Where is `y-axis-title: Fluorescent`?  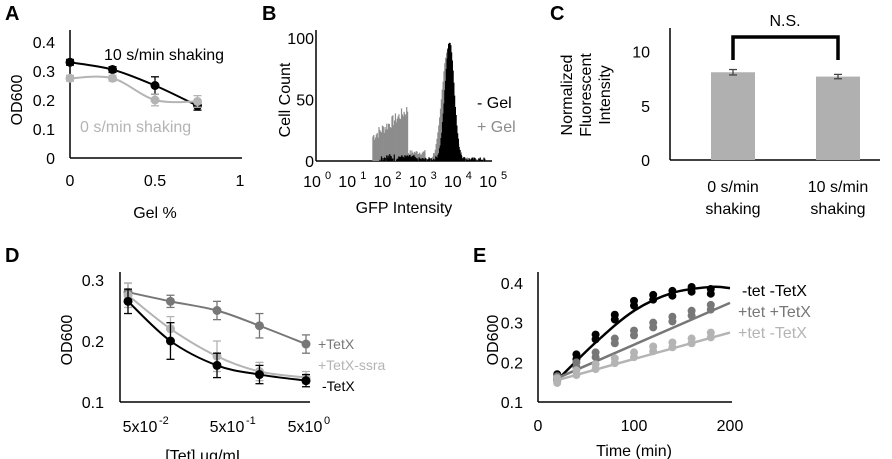
y-axis-title: Fluorescent is located at coordinates (586, 95).